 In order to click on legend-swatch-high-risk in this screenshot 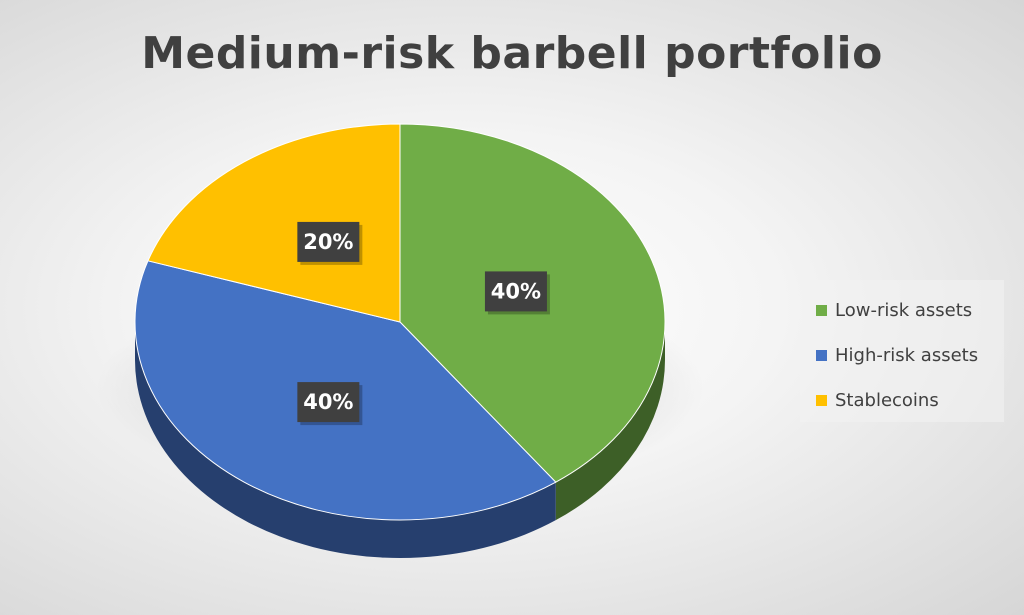, I will do `click(821, 355)`.